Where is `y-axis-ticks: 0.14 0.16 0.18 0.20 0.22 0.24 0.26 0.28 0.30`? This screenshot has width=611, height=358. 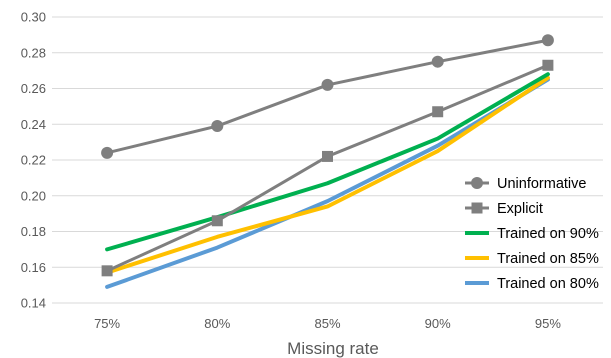
y-axis-ticks: 0.14 0.16 0.18 0.20 0.22 0.24 0.26 0.28 0.30 is located at coordinates (33, 160).